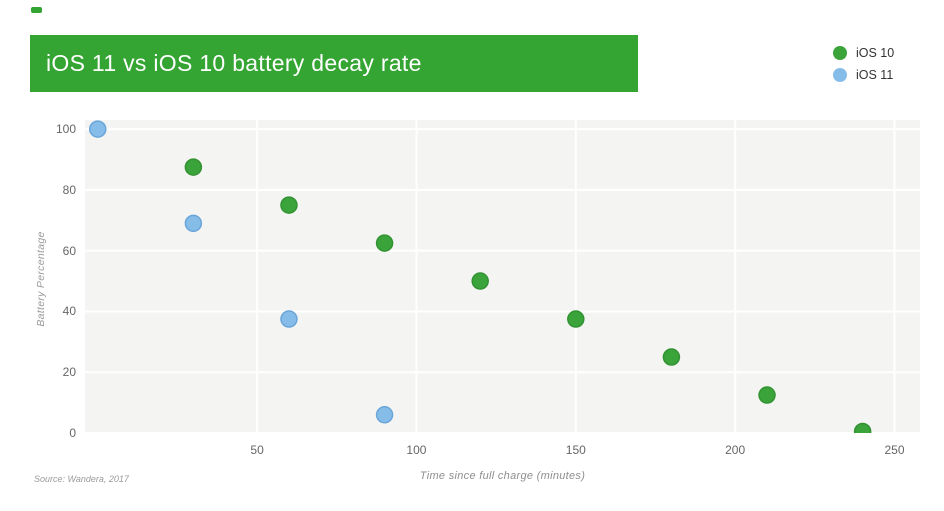 The image size is (944, 511). I want to click on x-axis-title: Time since full charge (minutes), so click(502, 476).